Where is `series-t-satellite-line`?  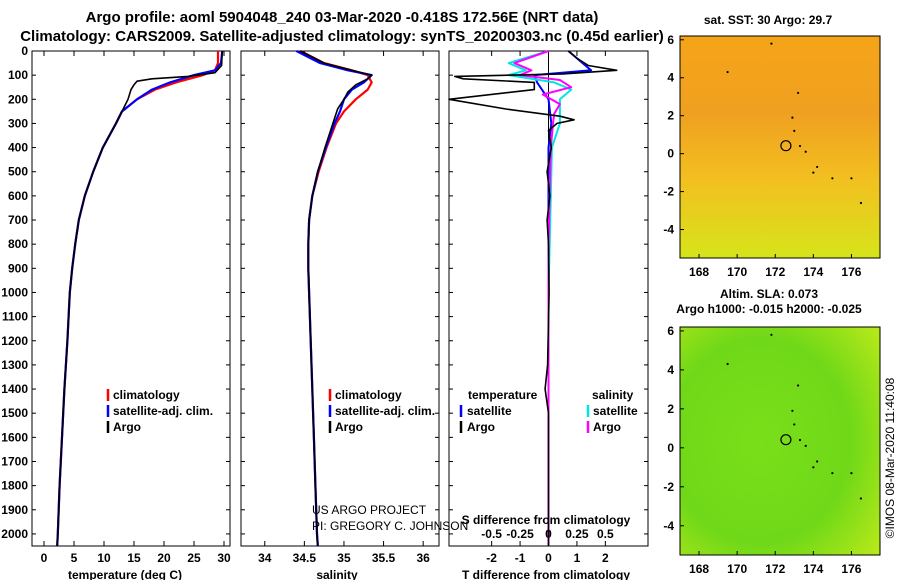 series-t-satellite-line is located at coordinates (563, 298).